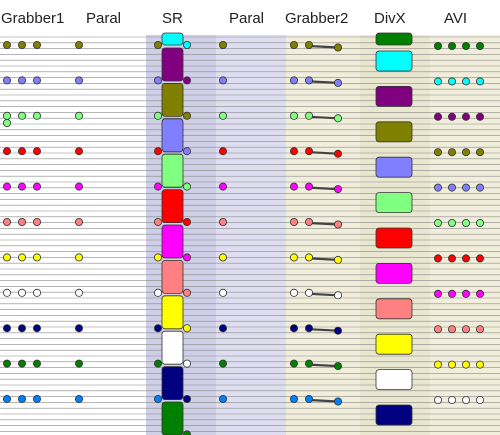 The width and height of the screenshot is (500, 435). What do you see at coordinates (172, 18) in the screenshot?
I see `header-sr: SR` at bounding box center [172, 18].